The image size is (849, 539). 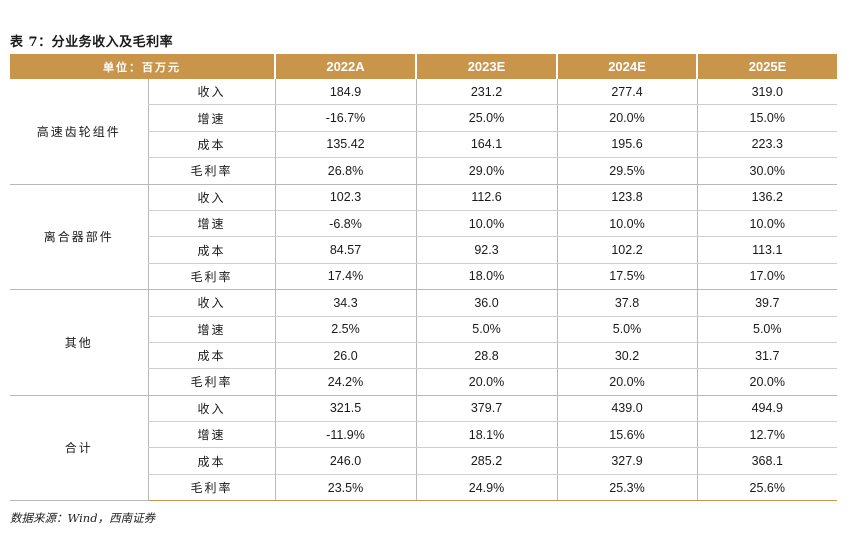 What do you see at coordinates (423, 171) in the screenshot?
I see `table-row: 毛利率 26.8% 29.0% 29.5% 30.0%` at bounding box center [423, 171].